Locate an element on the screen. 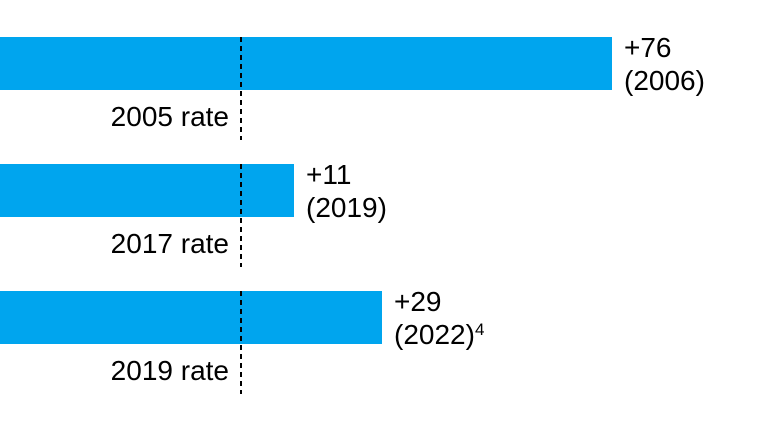 This screenshot has height=431, width=767. rate-label: 2017 rate is located at coordinates (169, 243).